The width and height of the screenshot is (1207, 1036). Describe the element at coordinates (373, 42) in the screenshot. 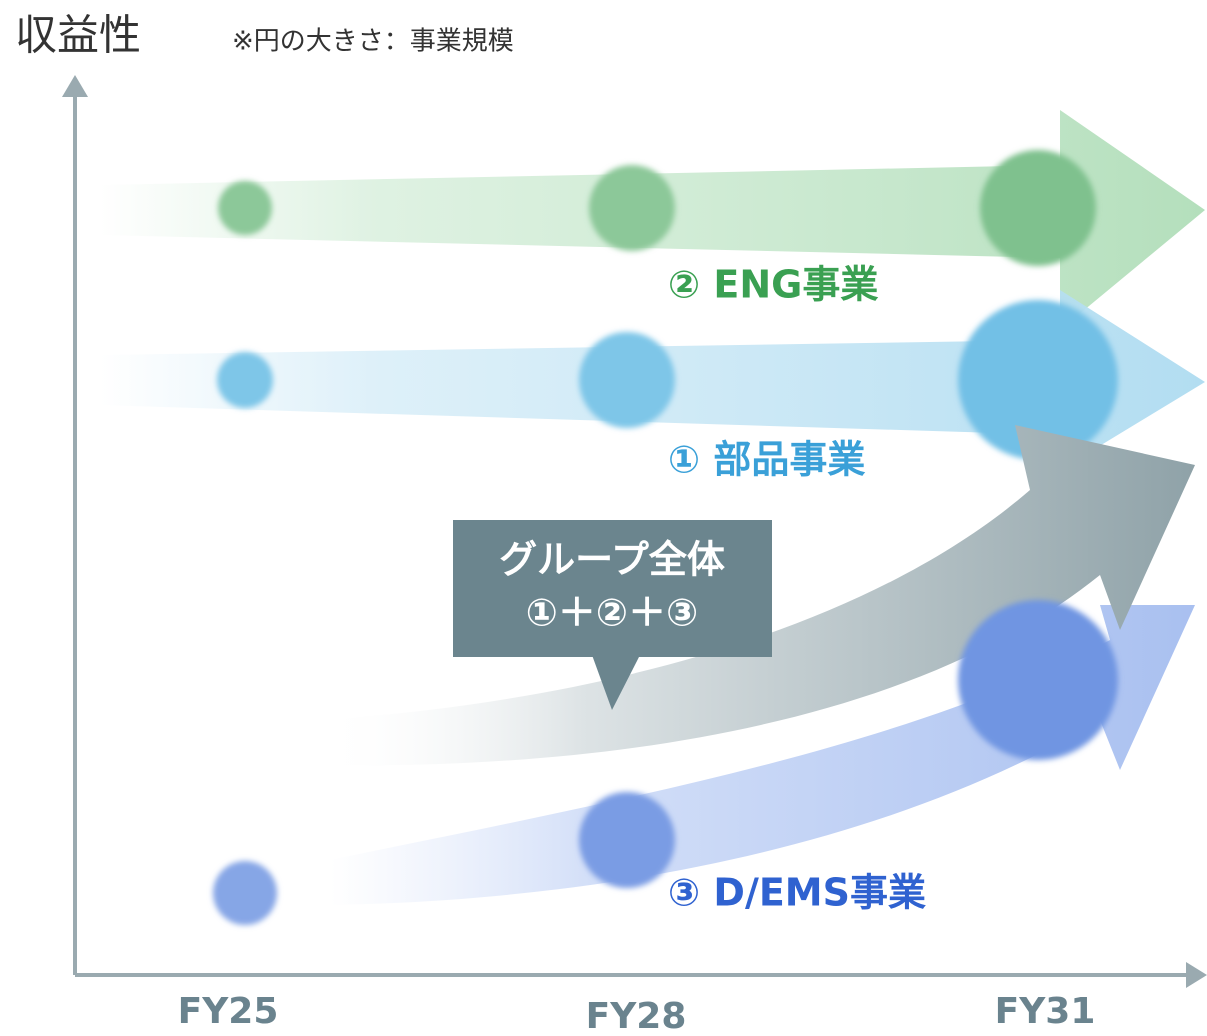

I see `note: ※円の大きさ：事業規模` at that location.